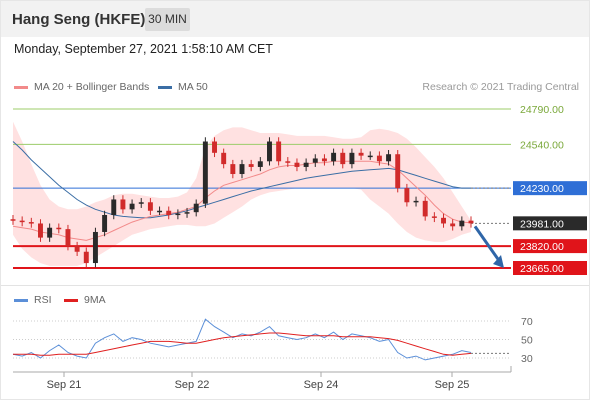 This screenshot has height=400, width=590. What do you see at coordinates (33, 300) in the screenshot?
I see `legend-rsi: RSI` at bounding box center [33, 300].